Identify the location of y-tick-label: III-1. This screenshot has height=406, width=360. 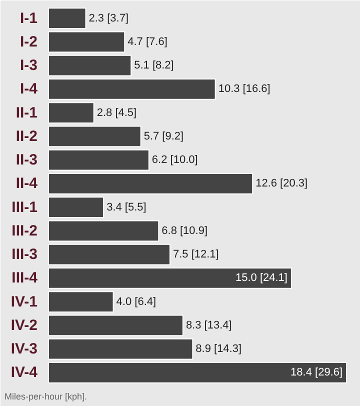
(25, 207).